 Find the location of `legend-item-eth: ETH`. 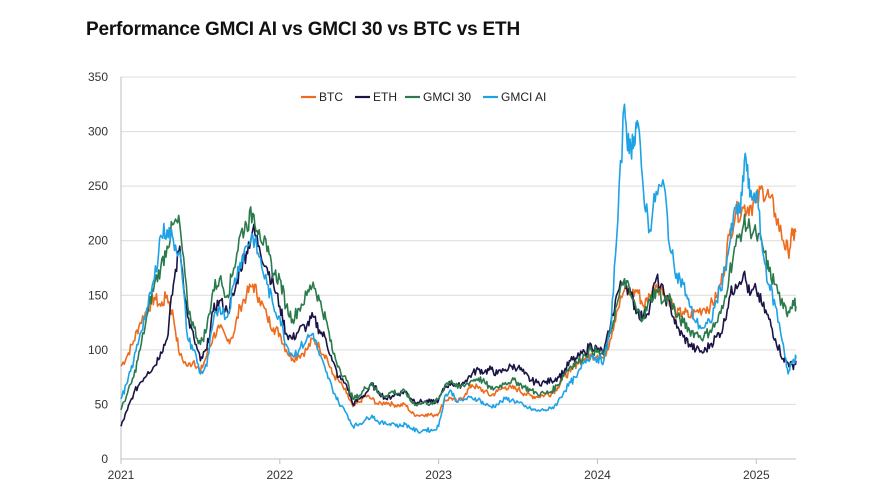

legend-item-eth: ETH is located at coordinates (376, 97).